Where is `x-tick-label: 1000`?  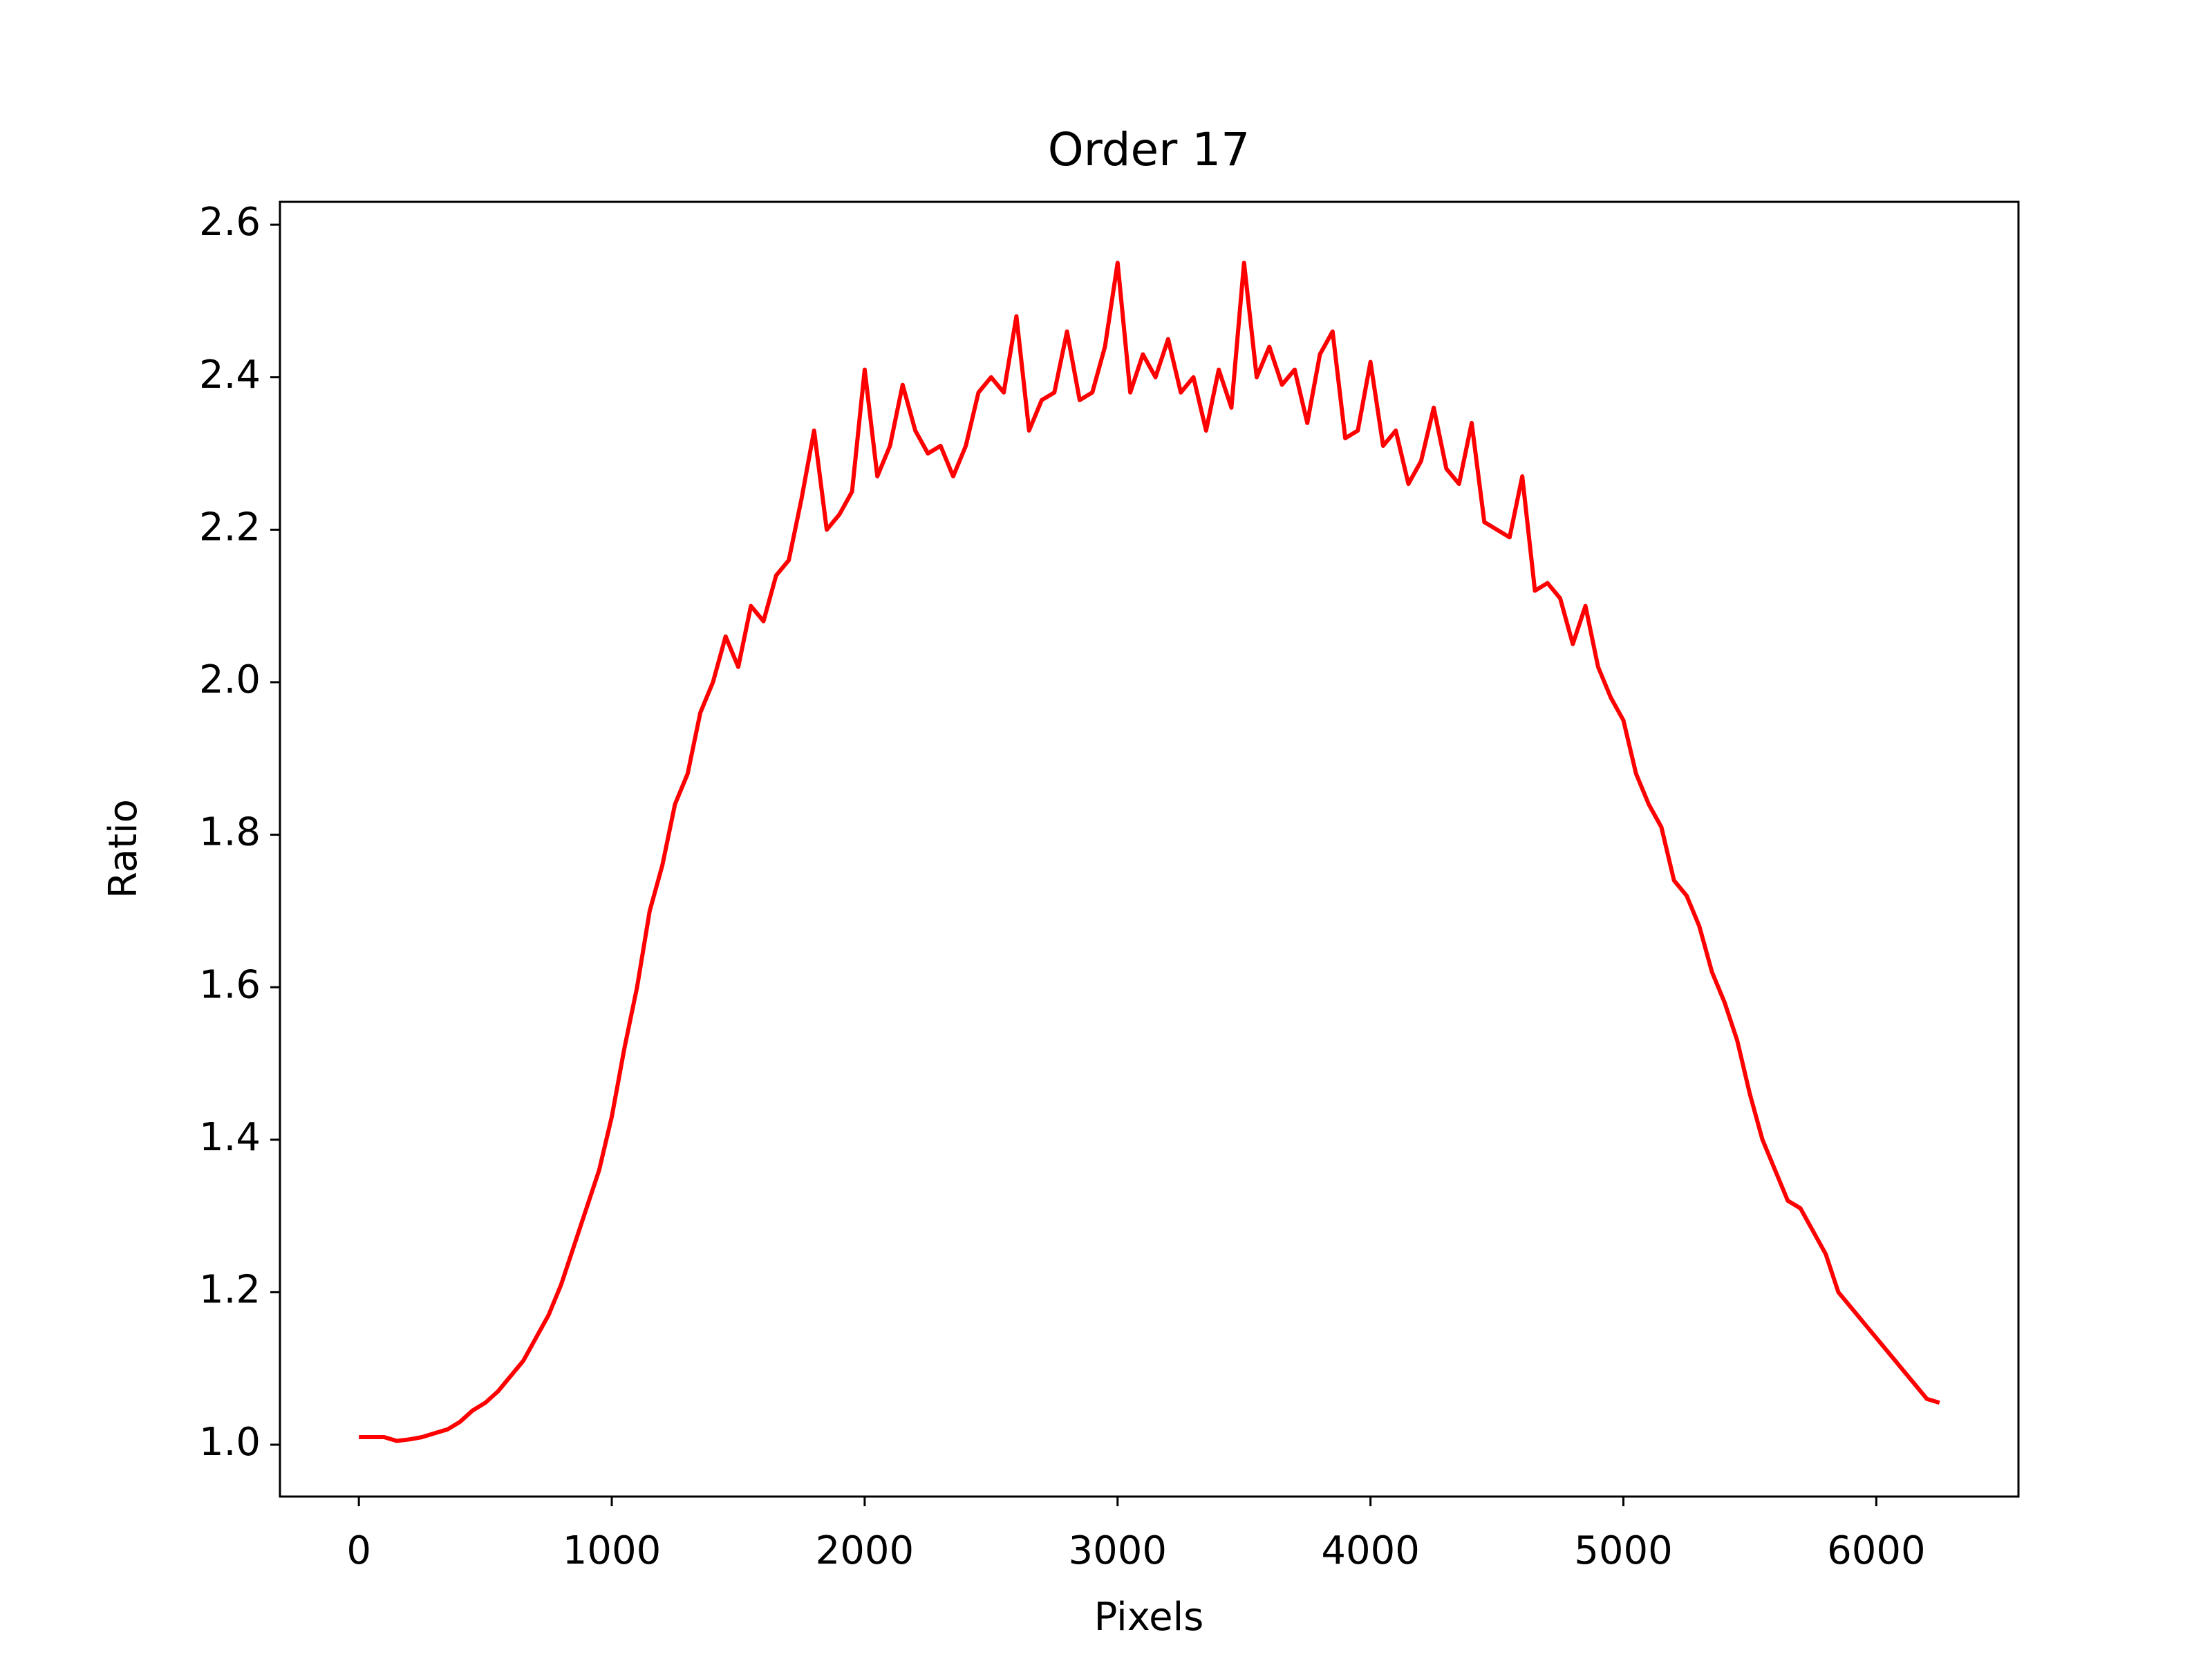 x-tick-label: 1000 is located at coordinates (612, 1550).